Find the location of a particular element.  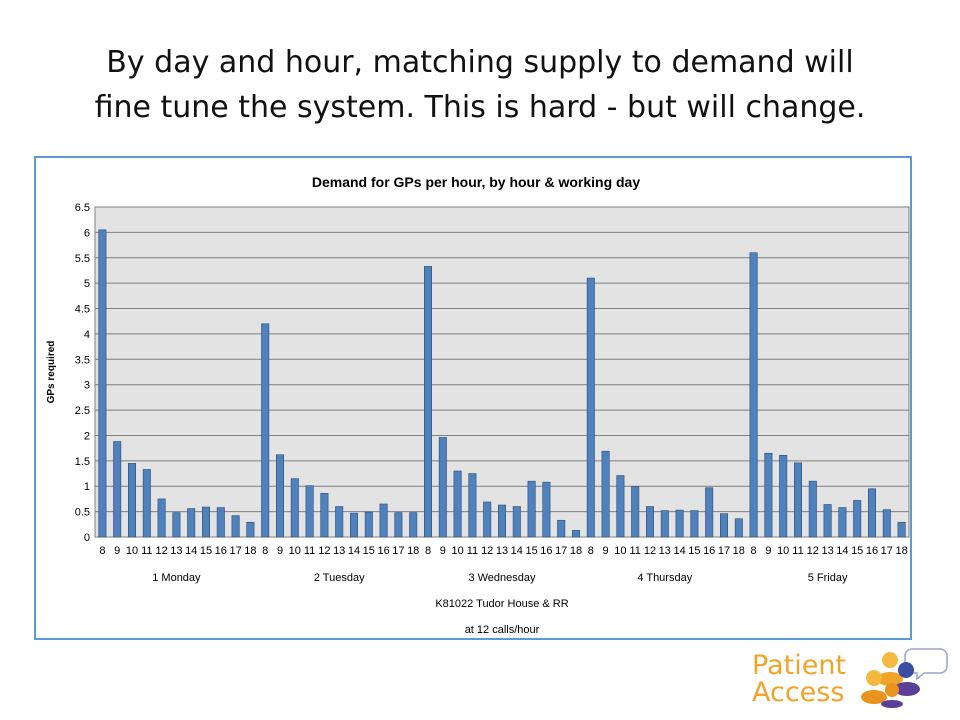

y-tick-label: 5.5 is located at coordinates (82, 259).